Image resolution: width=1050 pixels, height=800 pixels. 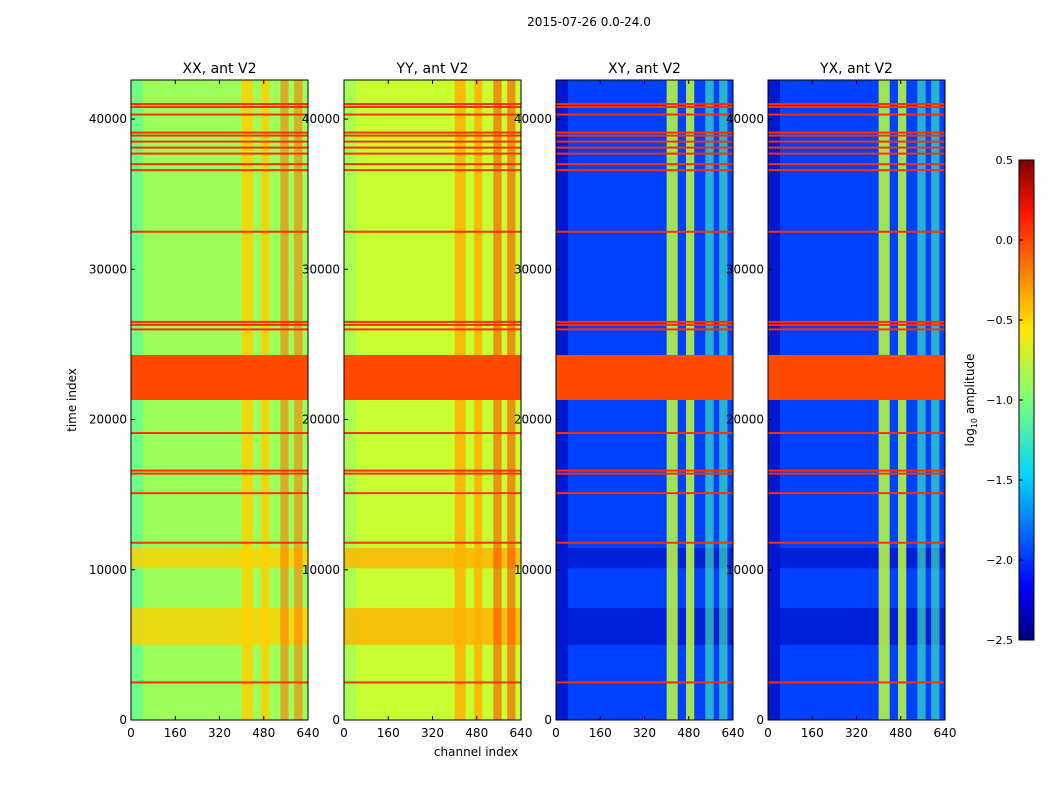 What do you see at coordinates (999, 480) in the screenshot?
I see `colorbar-tick-label: −1.5` at bounding box center [999, 480].